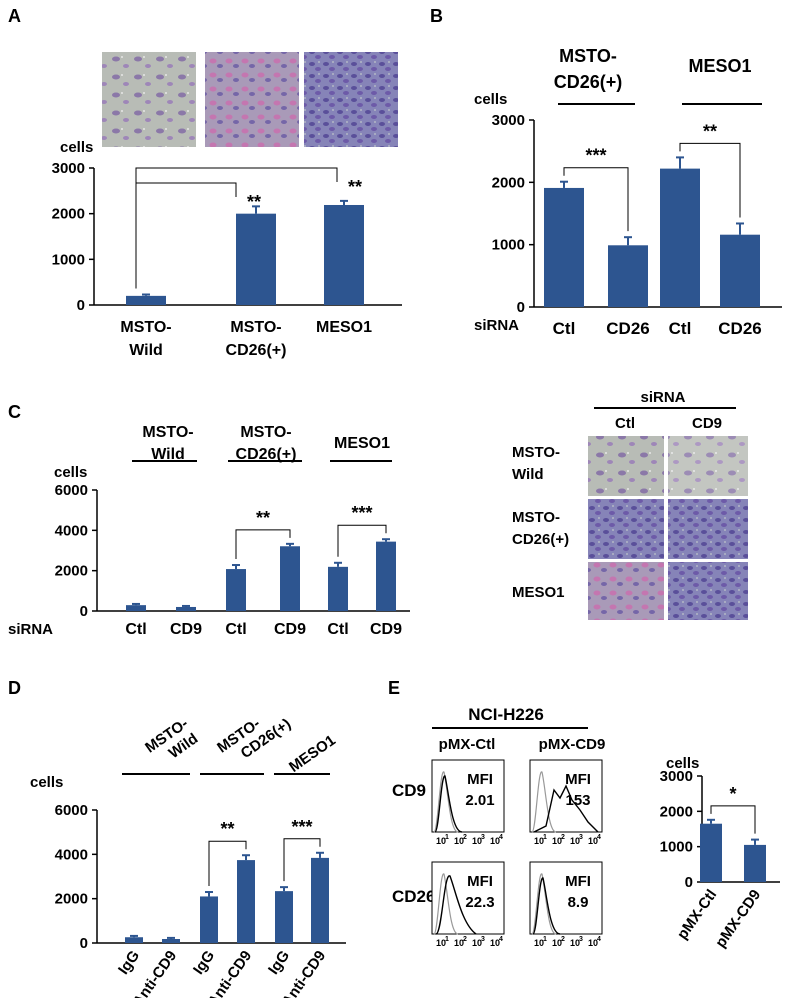 The height and width of the screenshot is (998, 786). What do you see at coordinates (312, 754) in the screenshot?
I see `group-label: MESO1` at bounding box center [312, 754].